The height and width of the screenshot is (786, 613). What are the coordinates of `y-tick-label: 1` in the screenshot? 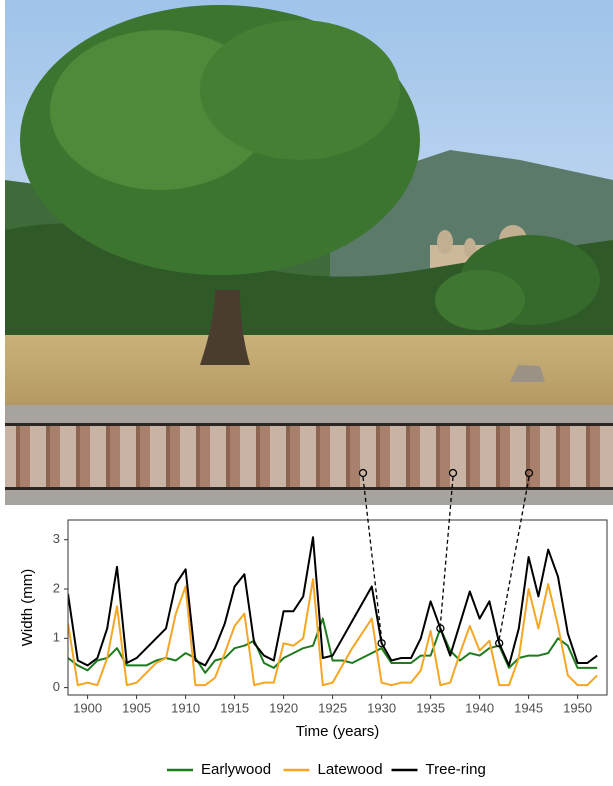 It's located at (56, 637).